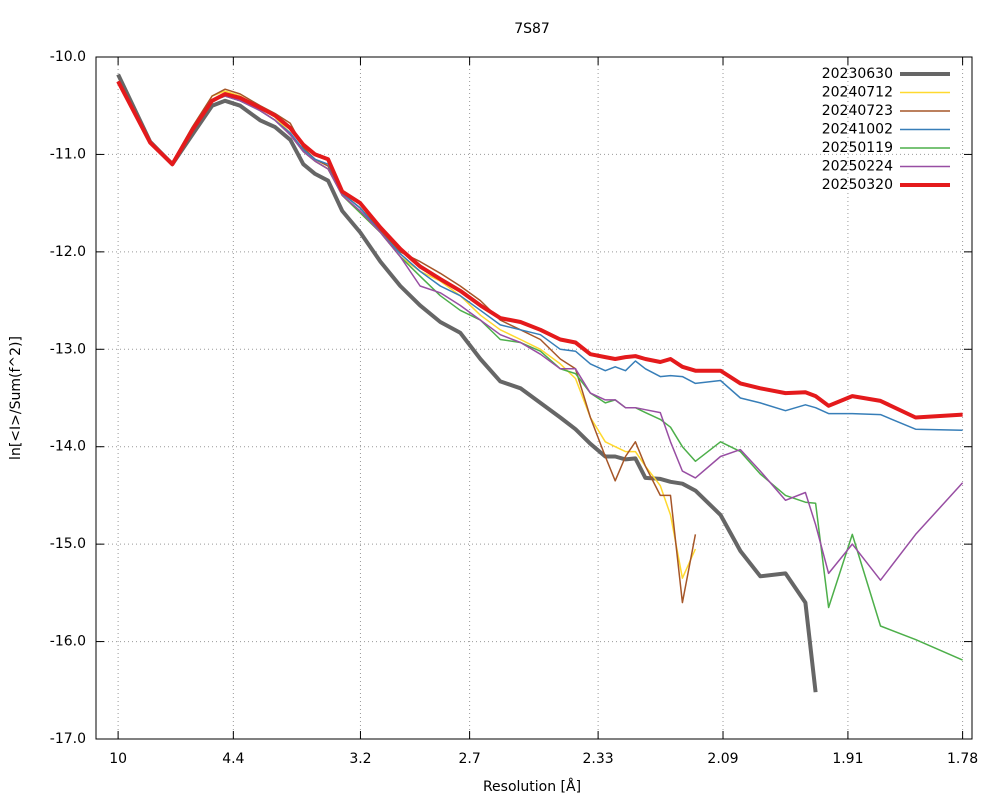  Describe the element at coordinates (857, 130) in the screenshot. I see `legend-label: 20241002` at that location.